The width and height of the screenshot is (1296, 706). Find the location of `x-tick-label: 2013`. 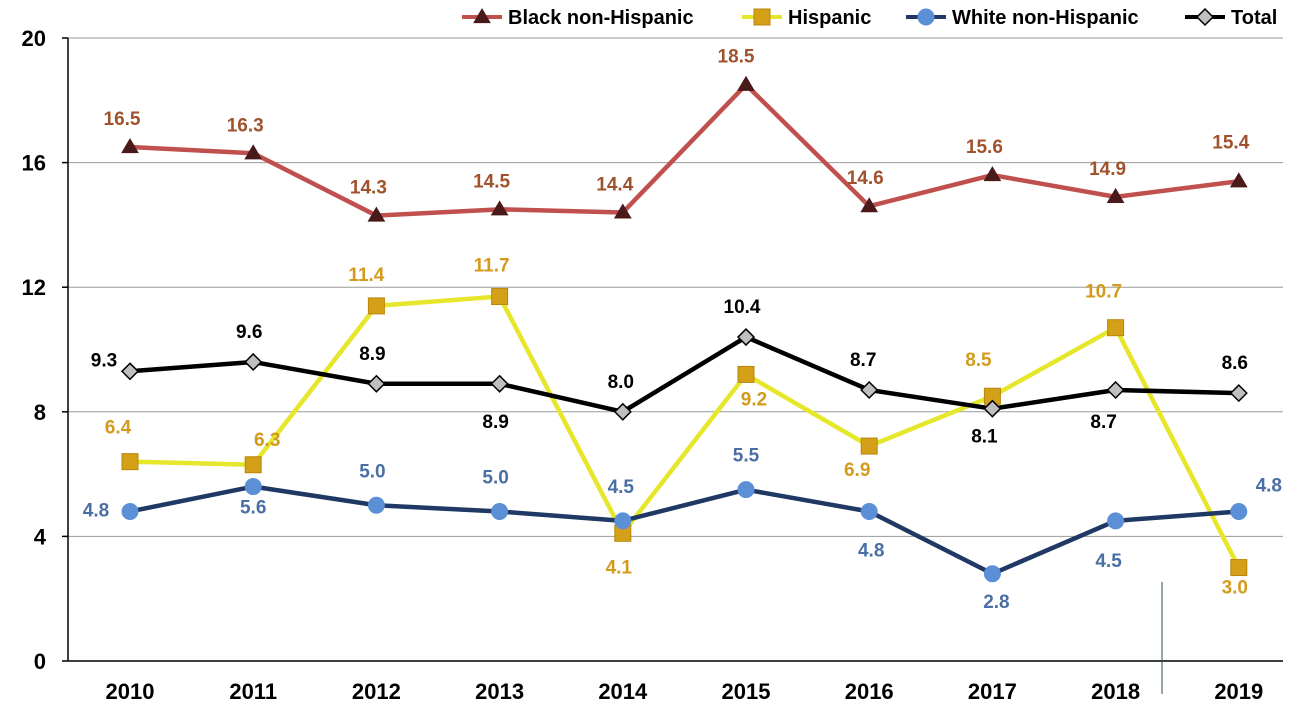

x-tick-label: 2013 is located at coordinates (499, 691).